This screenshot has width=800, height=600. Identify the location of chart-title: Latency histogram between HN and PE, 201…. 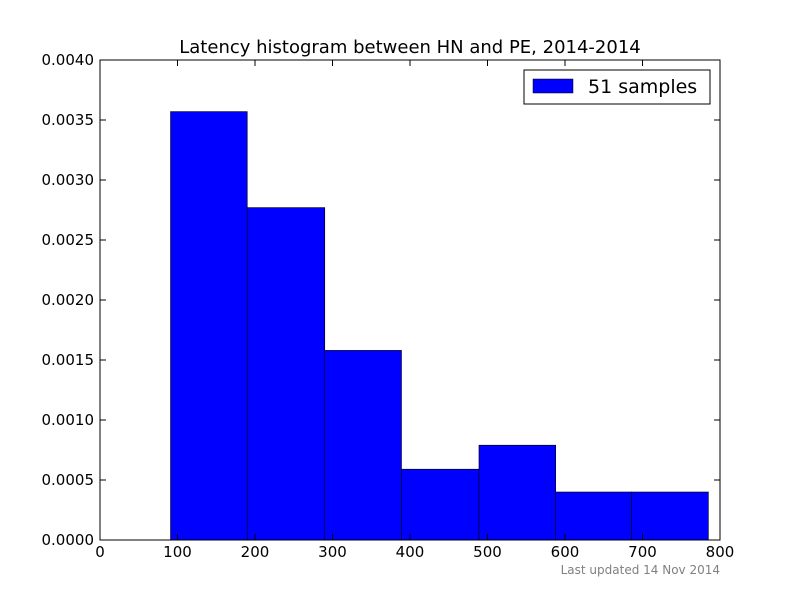
(410, 47).